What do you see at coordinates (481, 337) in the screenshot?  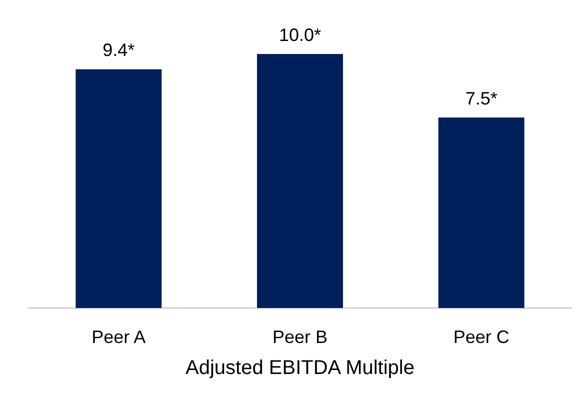 I see `x-tick-label: Peer C` at bounding box center [481, 337].